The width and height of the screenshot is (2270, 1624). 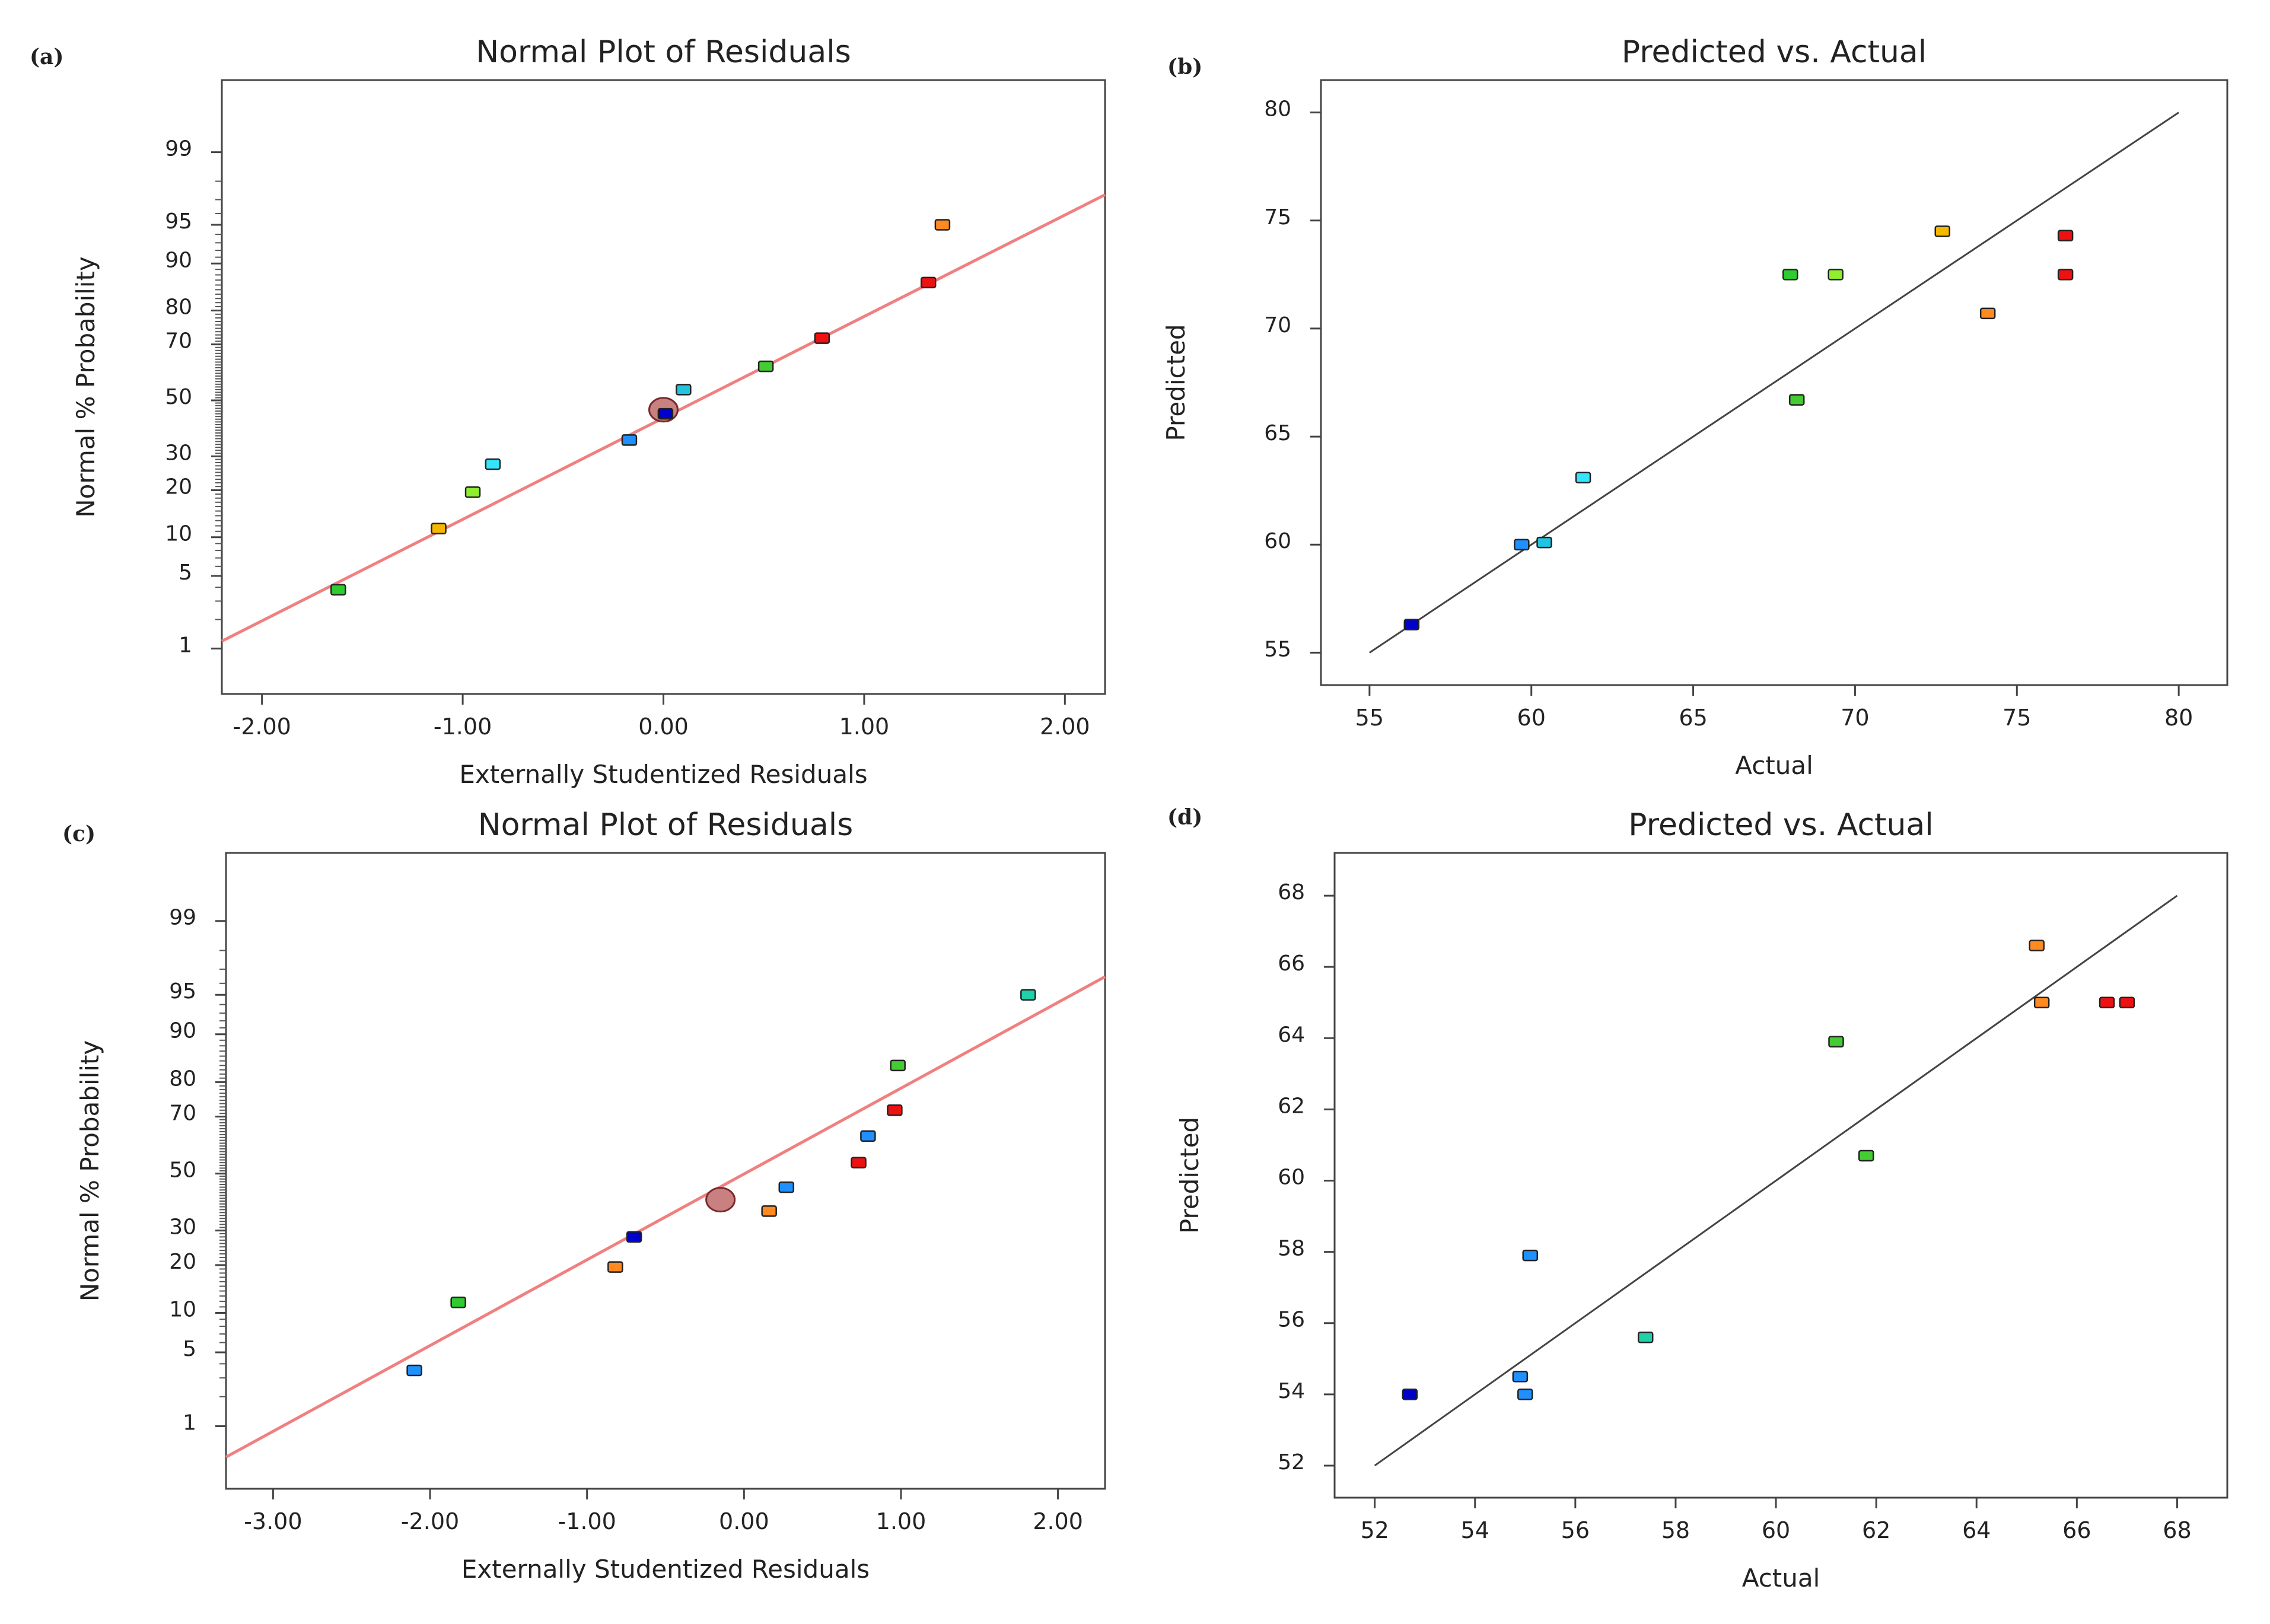 What do you see at coordinates (1185, 817) in the screenshot?
I see `panel-label: (d)` at bounding box center [1185, 817].